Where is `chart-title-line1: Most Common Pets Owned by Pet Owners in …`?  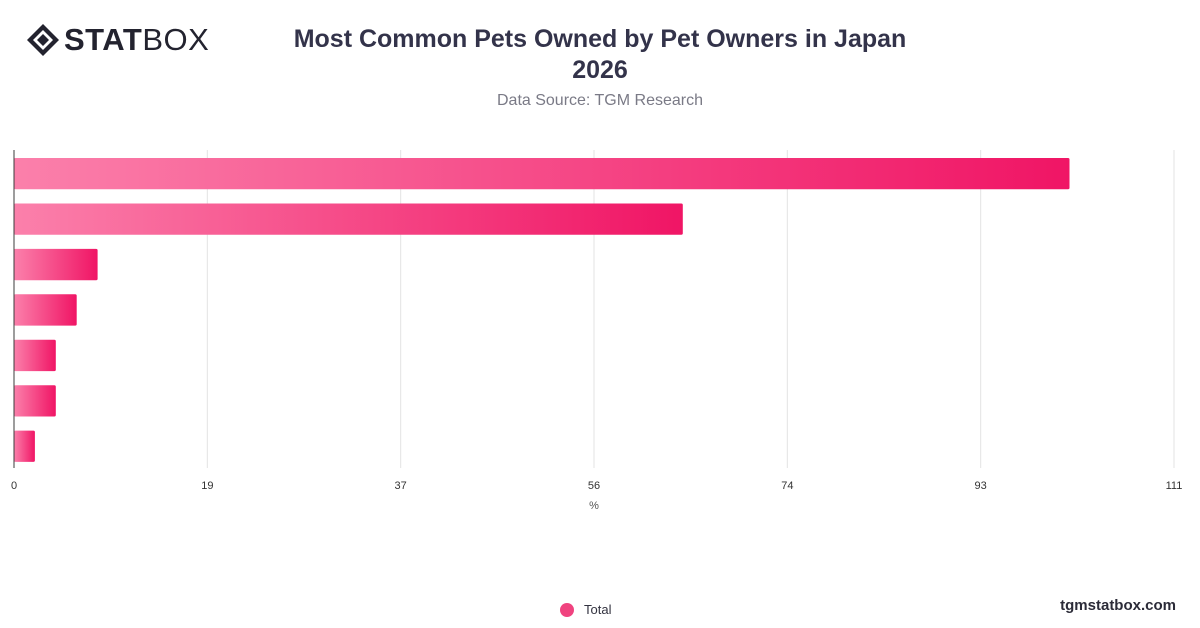 chart-title-line1: Most Common Pets Owned by Pet Owners in … is located at coordinates (600, 39).